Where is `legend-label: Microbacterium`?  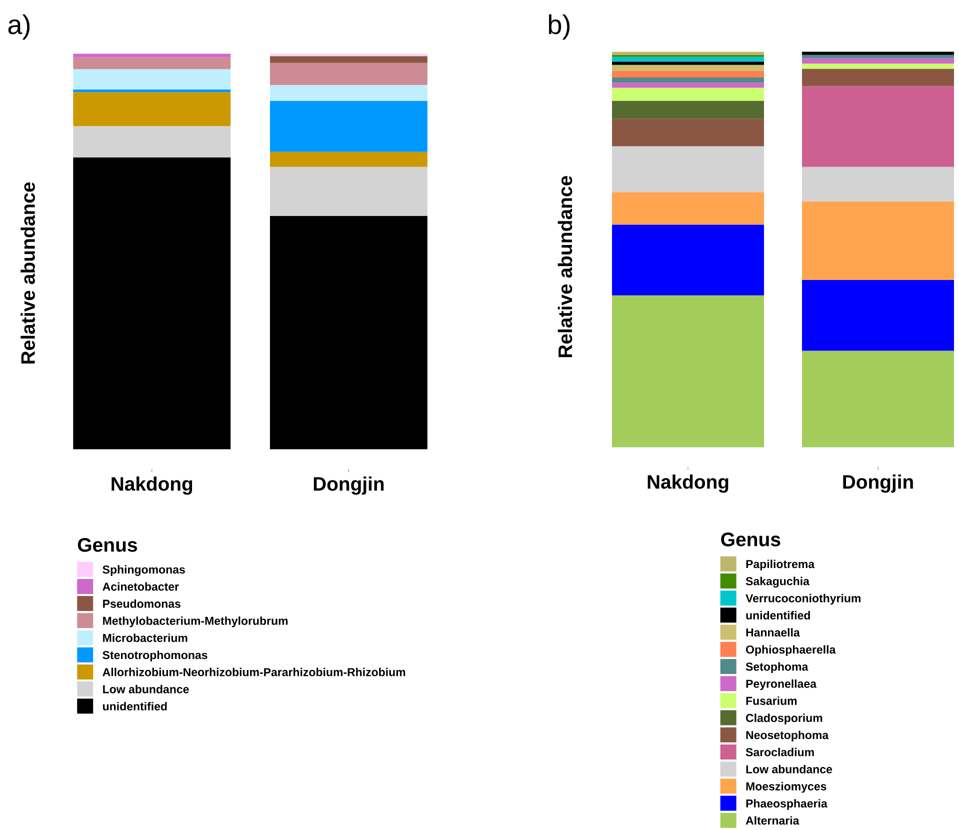 legend-label: Microbacterium is located at coordinates (145, 638).